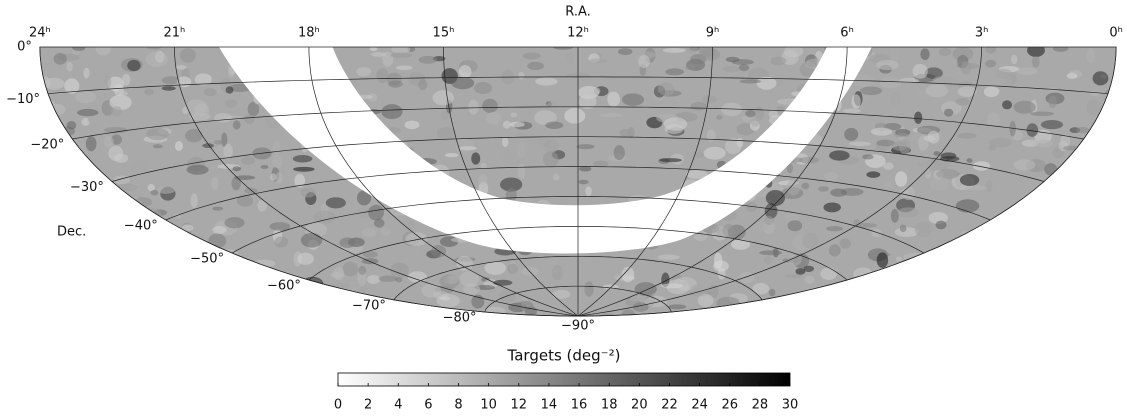 The image size is (1127, 417). What do you see at coordinates (284, 286) in the screenshot?
I see `dec-label: −60°` at bounding box center [284, 286].